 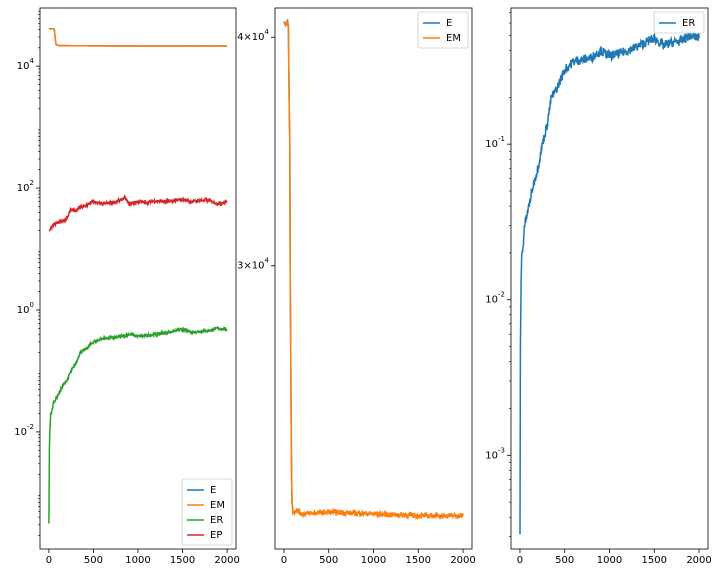 What do you see at coordinates (495, 142) in the screenshot?
I see `y-tick-label: 10⁻¹` at bounding box center [495, 142].